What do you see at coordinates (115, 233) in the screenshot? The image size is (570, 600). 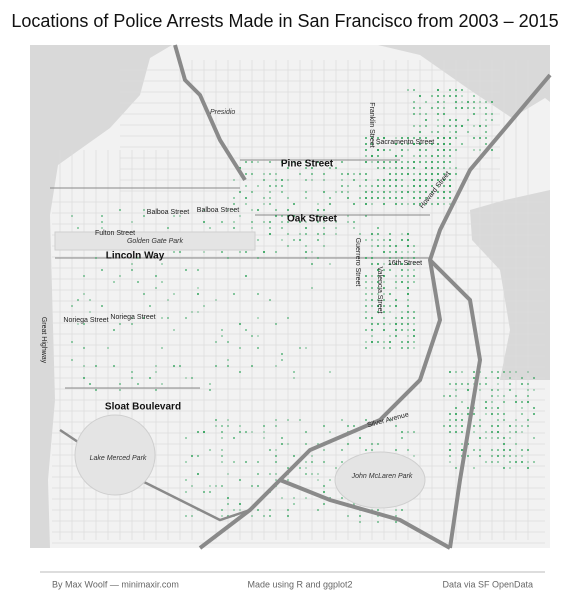 I see `map-label: Fulton Street` at bounding box center [115, 233].